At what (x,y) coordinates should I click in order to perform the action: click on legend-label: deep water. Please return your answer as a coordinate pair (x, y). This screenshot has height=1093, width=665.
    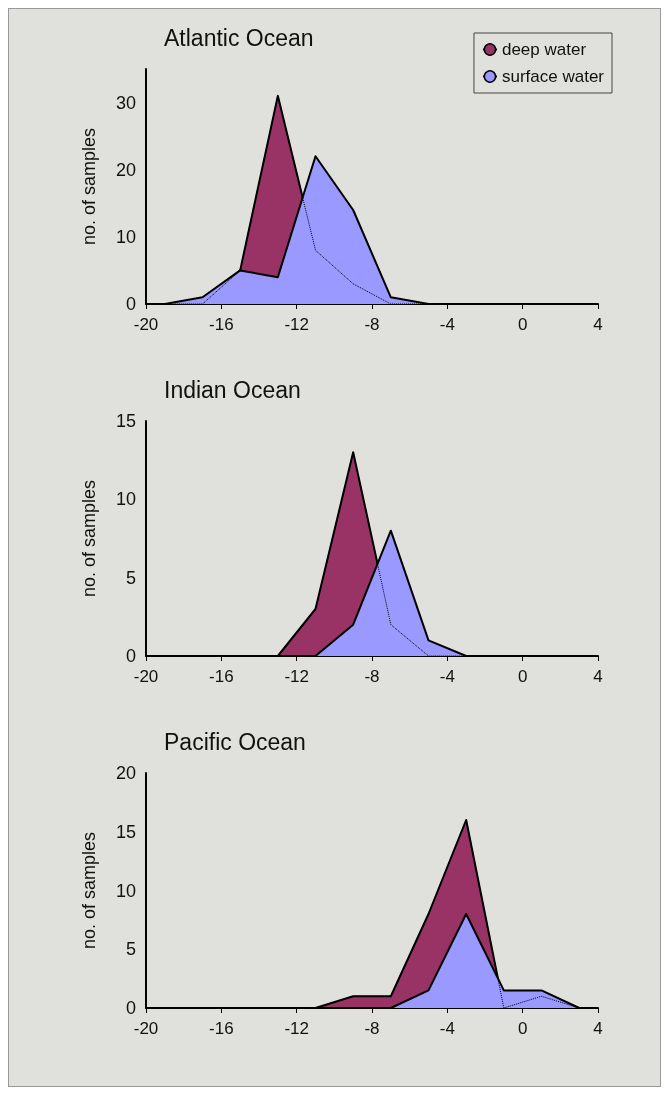
    Looking at the image, I should click on (544, 49).